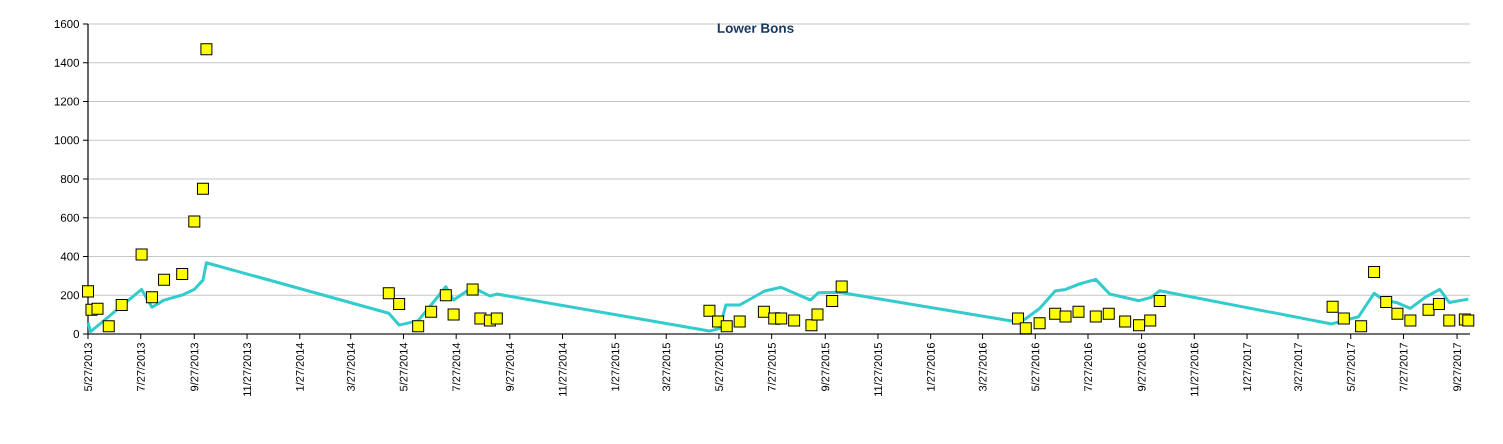 The height and width of the screenshot is (444, 1503). Describe the element at coordinates (771, 367) in the screenshot. I see `x-tick-label: 7/27/2015` at that location.